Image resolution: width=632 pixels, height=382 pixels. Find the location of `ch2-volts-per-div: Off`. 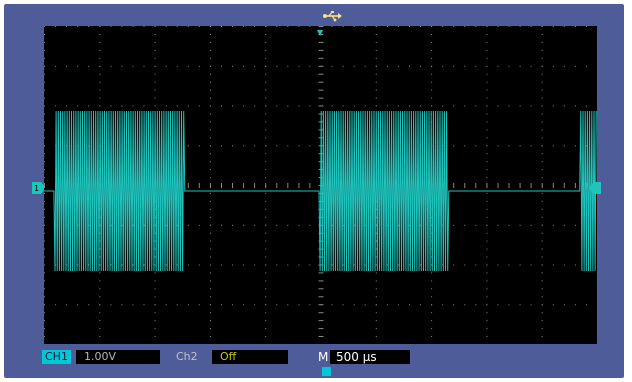

ch2-volts-per-div: Off is located at coordinates (250, 357).